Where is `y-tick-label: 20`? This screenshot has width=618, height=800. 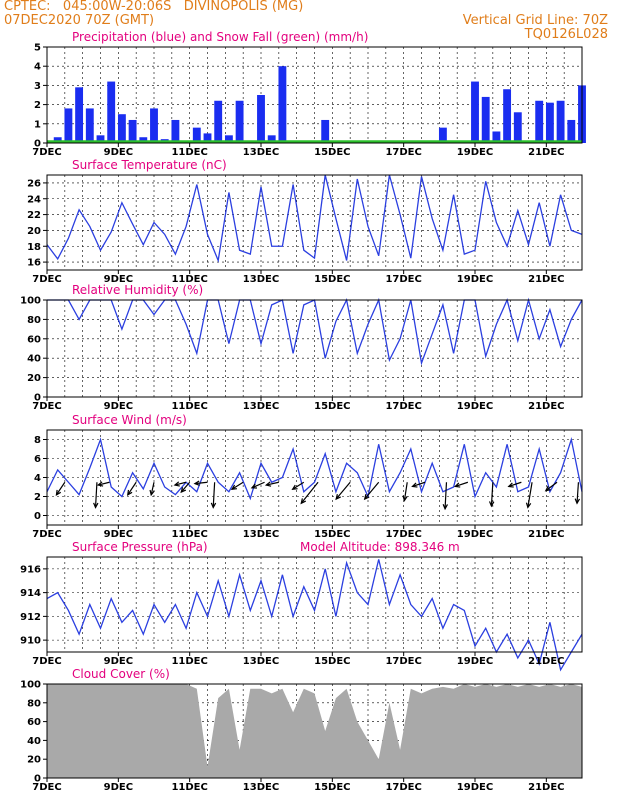
y-tick-label: 20 is located at coordinates (34, 760).